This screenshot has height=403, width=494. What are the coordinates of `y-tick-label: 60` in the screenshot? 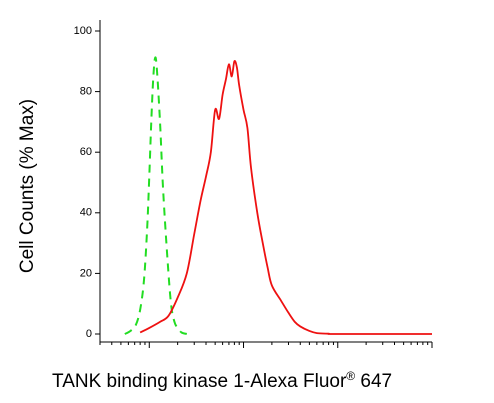 It's located at (86, 152).